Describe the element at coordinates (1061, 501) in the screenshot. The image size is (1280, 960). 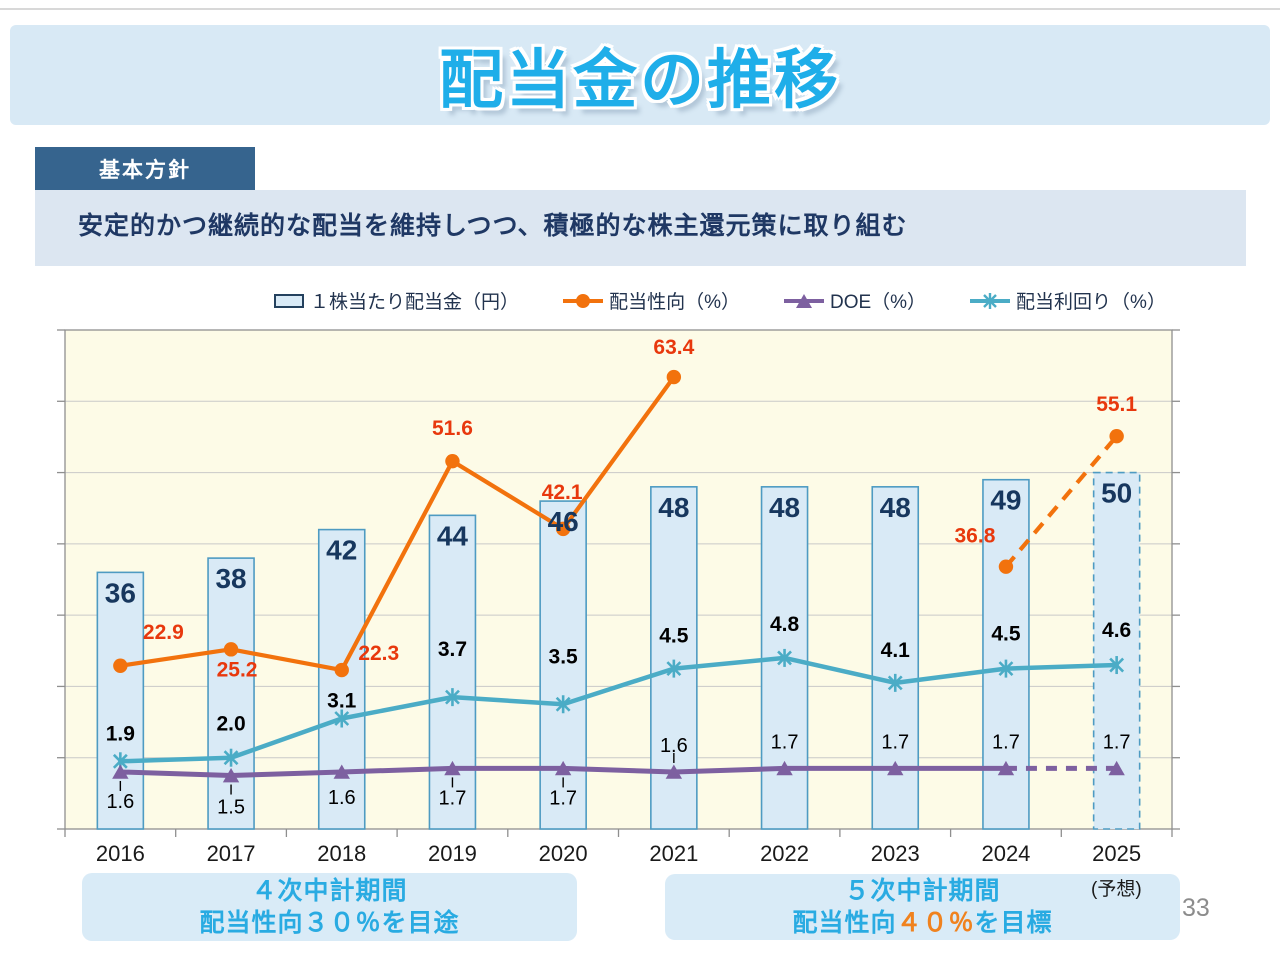
I see `payout-line-forecast` at that location.